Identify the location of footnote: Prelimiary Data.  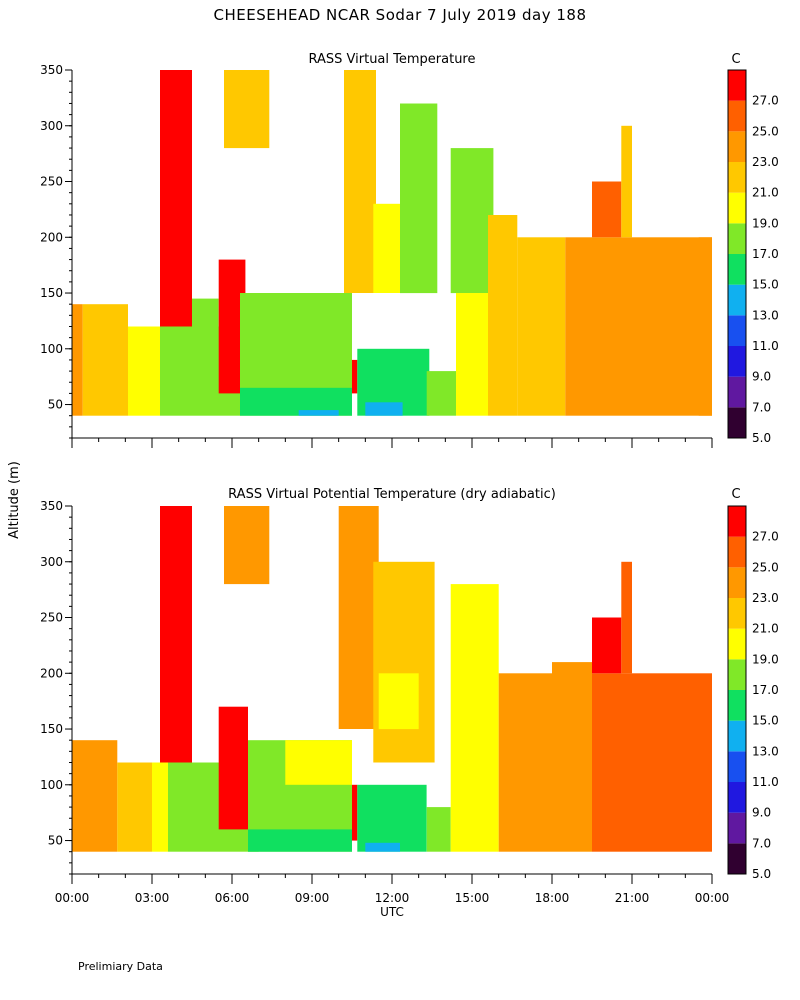
(120, 966).